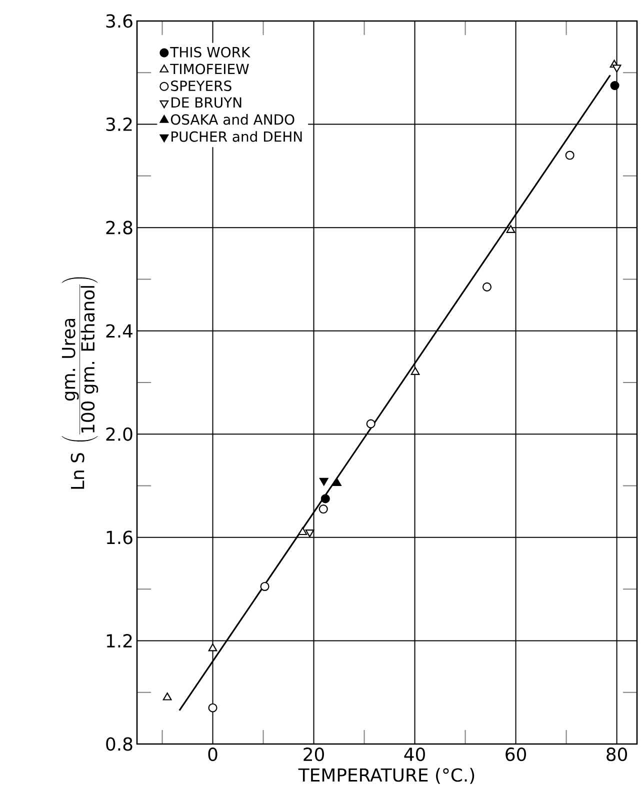  Describe the element at coordinates (119, 124) in the screenshot. I see `y-tick-label: 3.2` at that location.